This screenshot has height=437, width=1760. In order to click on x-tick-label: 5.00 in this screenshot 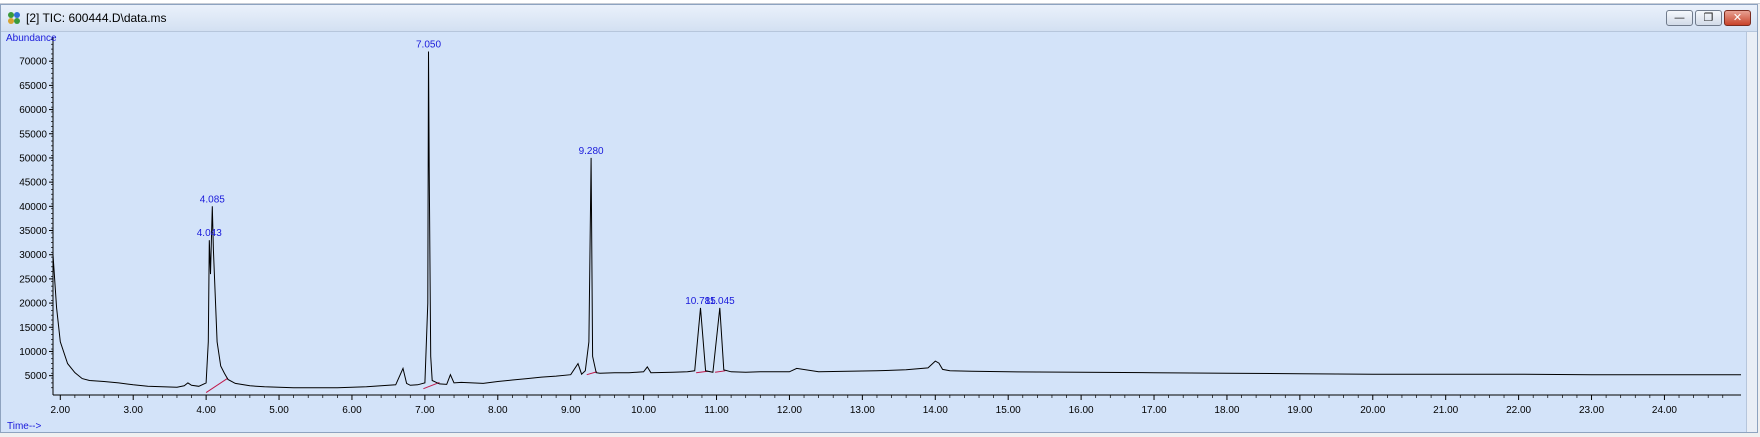, I will do `click(279, 410)`.